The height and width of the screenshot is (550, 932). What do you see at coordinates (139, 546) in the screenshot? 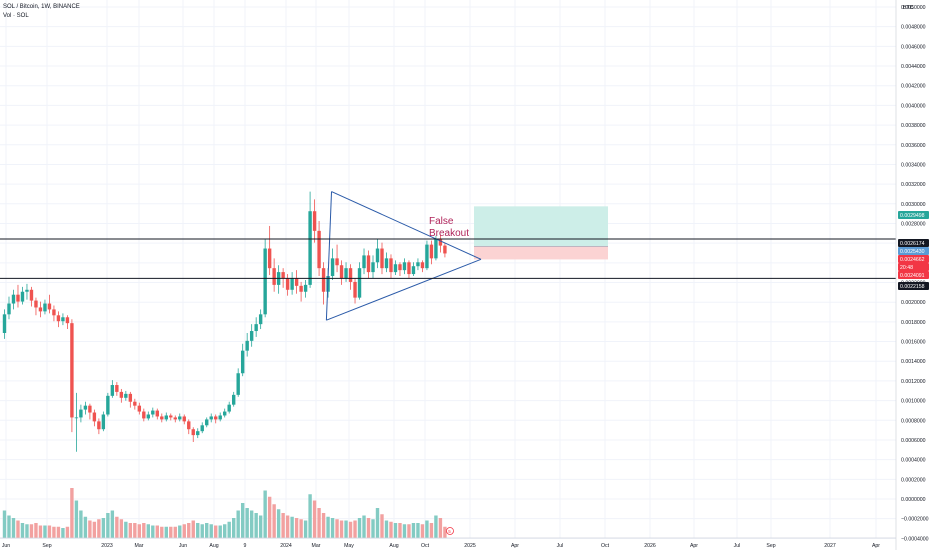
I see `time-tick-label: Mar` at bounding box center [139, 546].